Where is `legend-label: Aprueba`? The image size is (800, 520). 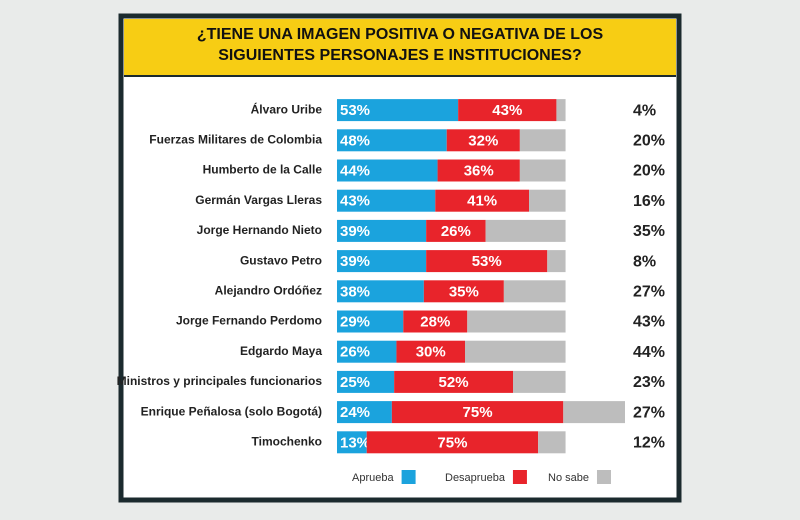
legend-label: Aprueba is located at coordinates (373, 478).